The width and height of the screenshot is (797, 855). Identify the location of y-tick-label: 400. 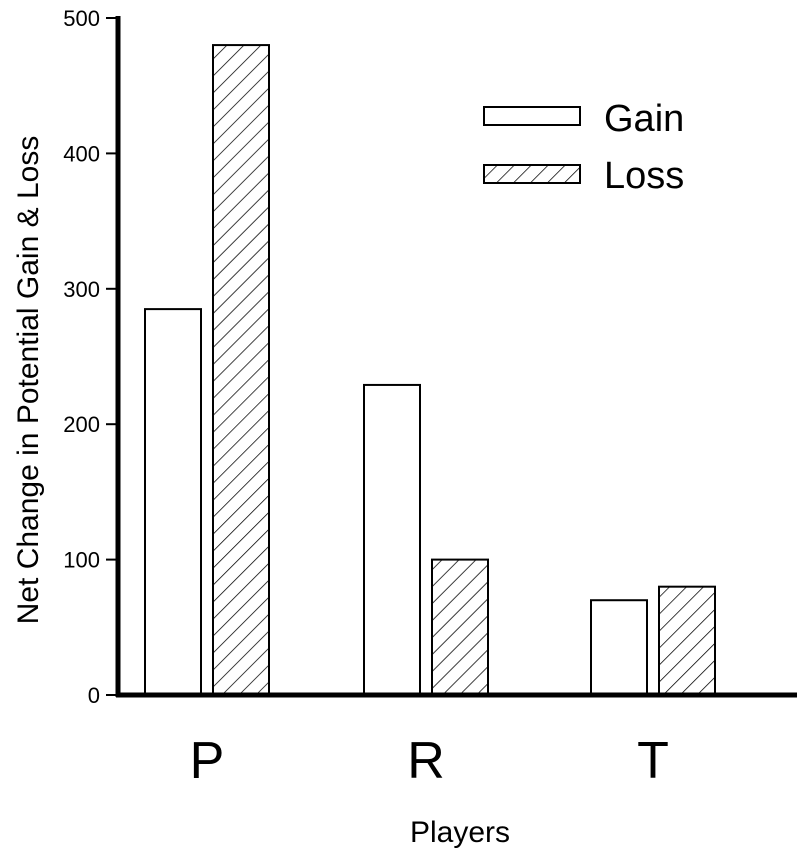
(81, 153).